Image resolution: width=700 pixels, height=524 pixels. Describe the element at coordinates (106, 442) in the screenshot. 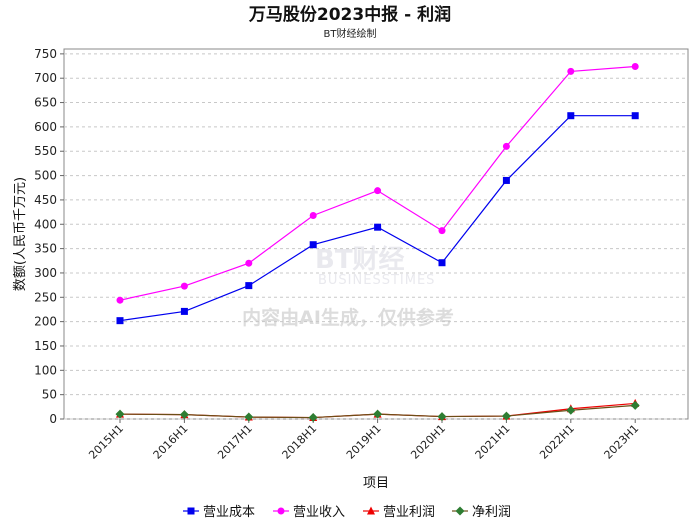

I see `x-tick-label: 2015H1` at that location.